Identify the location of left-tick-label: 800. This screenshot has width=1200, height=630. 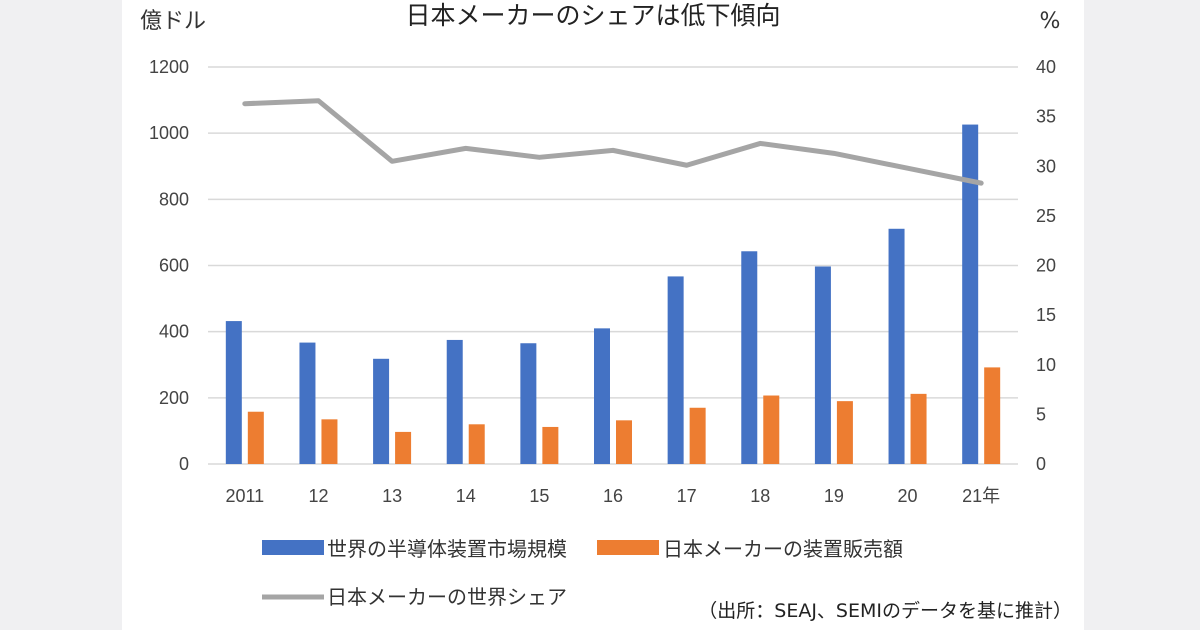
(174, 199).